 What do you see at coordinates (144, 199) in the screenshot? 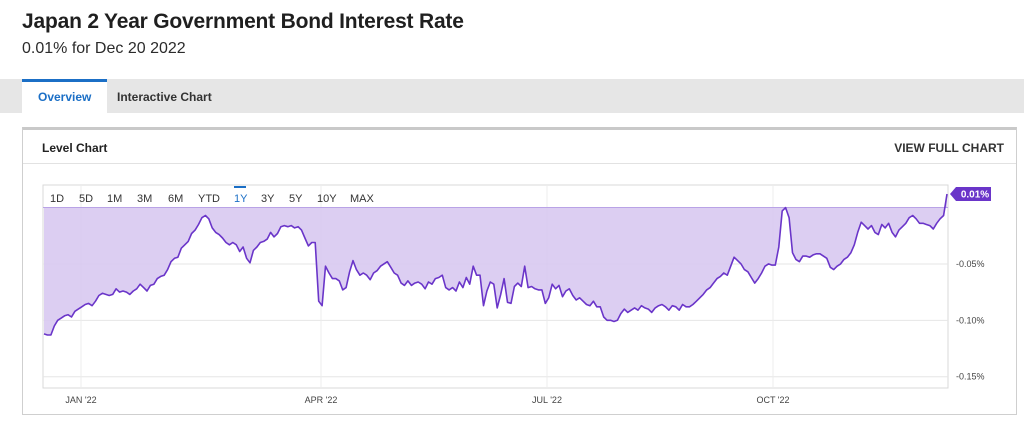
I see `range-button-3m: 3M` at bounding box center [144, 199].